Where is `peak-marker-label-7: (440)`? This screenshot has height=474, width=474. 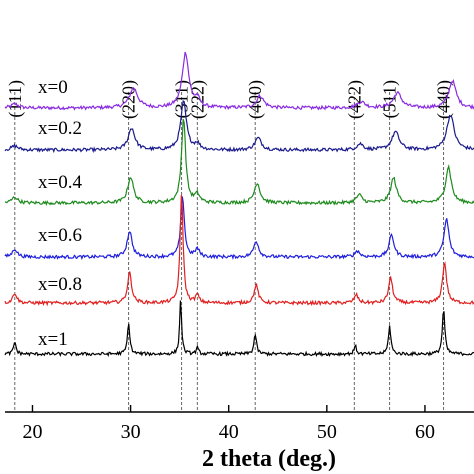 peak-marker-label-7: (440) is located at coordinates (444, 99).